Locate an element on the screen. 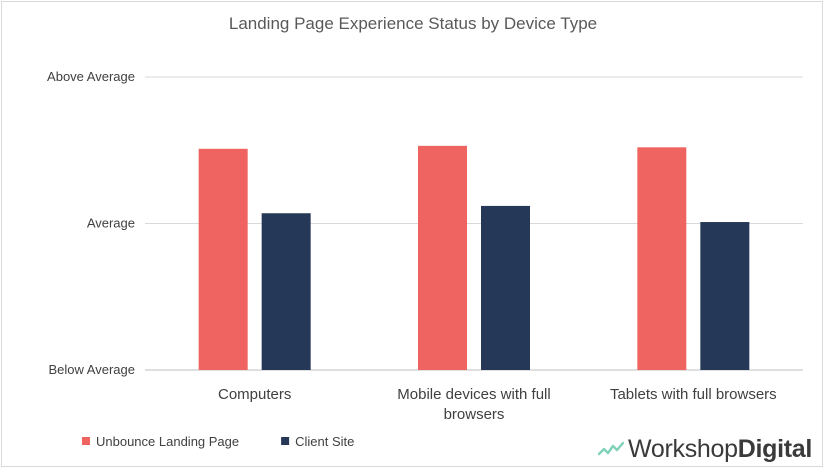  logo-text-digital: Digital is located at coordinates (775, 449).